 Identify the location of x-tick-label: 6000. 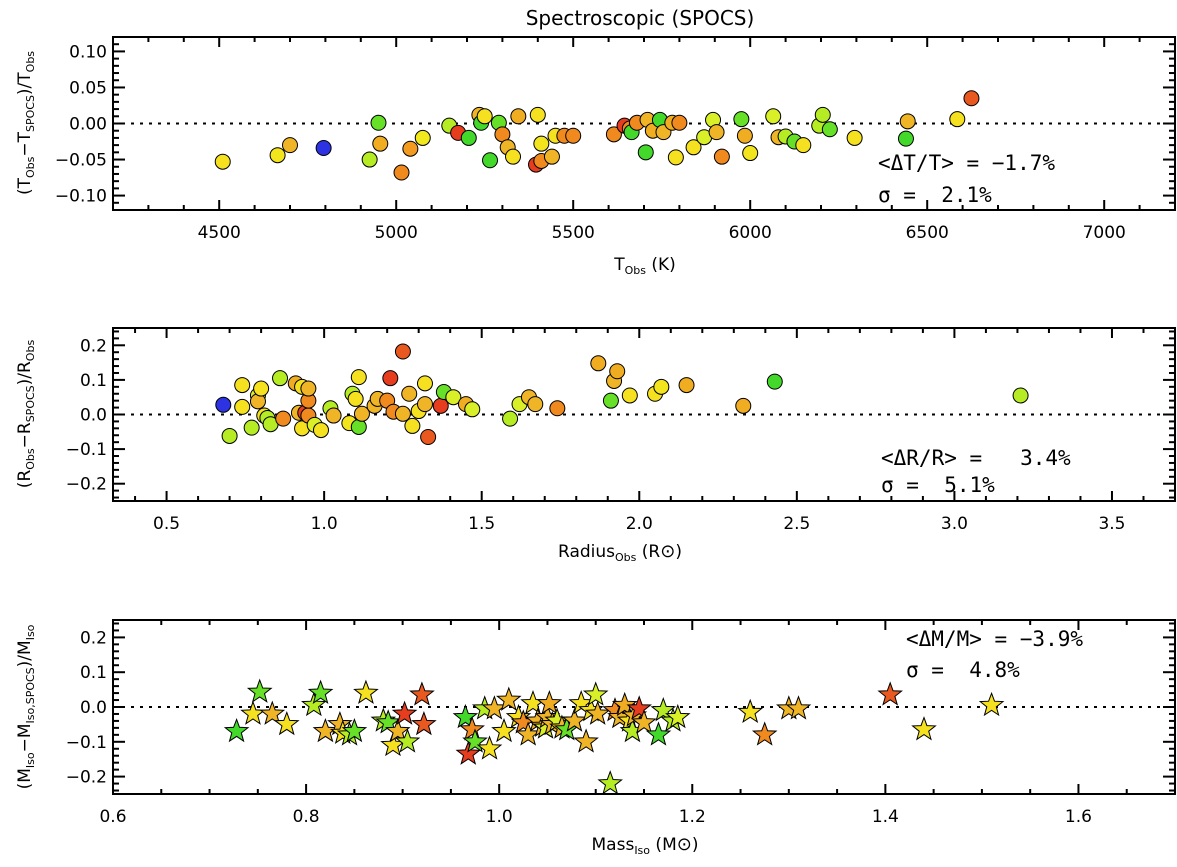
(750, 233).